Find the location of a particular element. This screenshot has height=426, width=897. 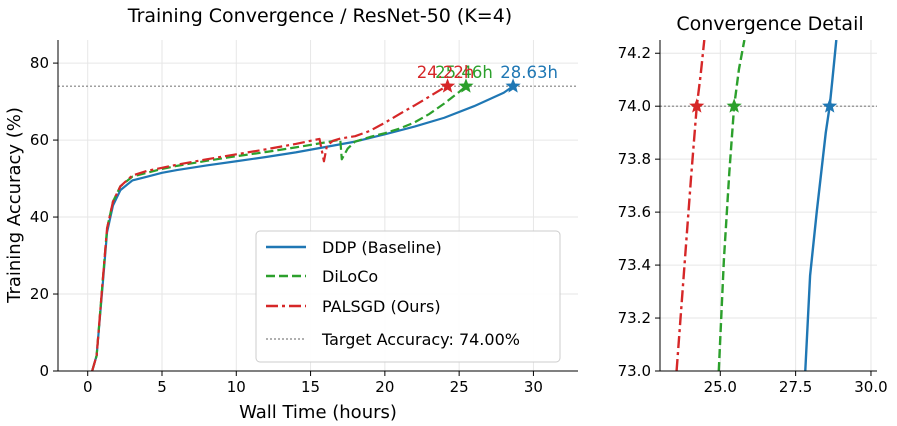

main-endpoint-label-ddp: 28.63h is located at coordinates (529, 72).